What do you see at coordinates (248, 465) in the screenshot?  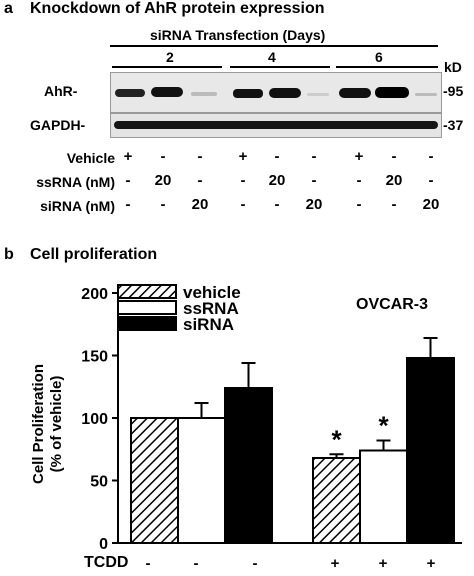 I see `bar-sirna-no-tcdd` at bounding box center [248, 465].